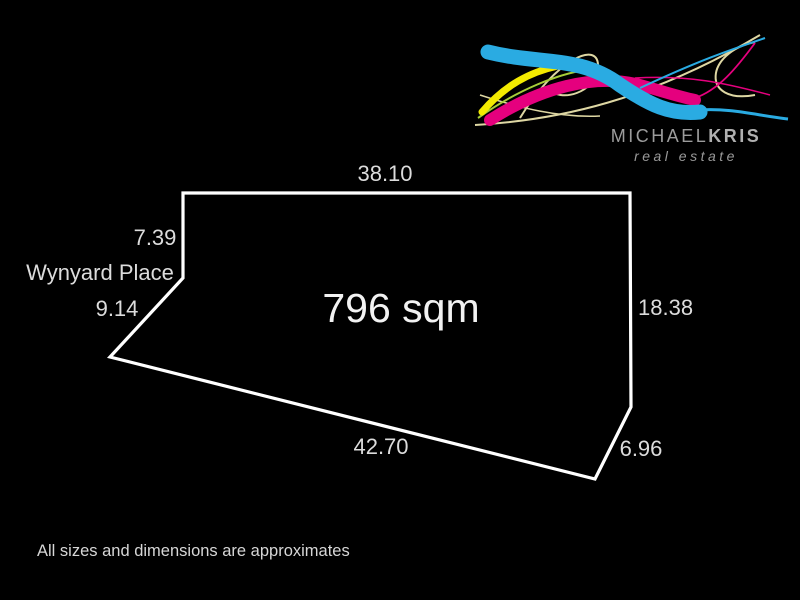  What do you see at coordinates (100, 272) in the screenshot?
I see `street-name-label: Wynyard Place` at bounding box center [100, 272].